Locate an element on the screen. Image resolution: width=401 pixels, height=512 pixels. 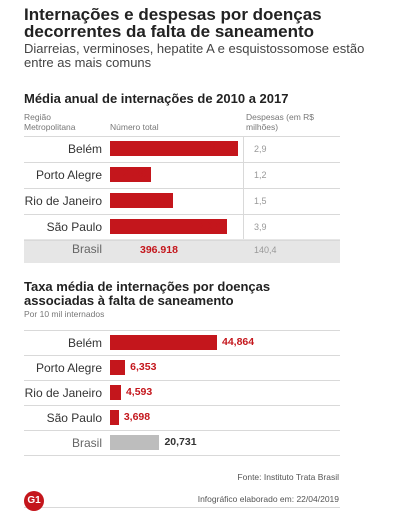
g1-logo: G1 is located at coordinates (34, 501).